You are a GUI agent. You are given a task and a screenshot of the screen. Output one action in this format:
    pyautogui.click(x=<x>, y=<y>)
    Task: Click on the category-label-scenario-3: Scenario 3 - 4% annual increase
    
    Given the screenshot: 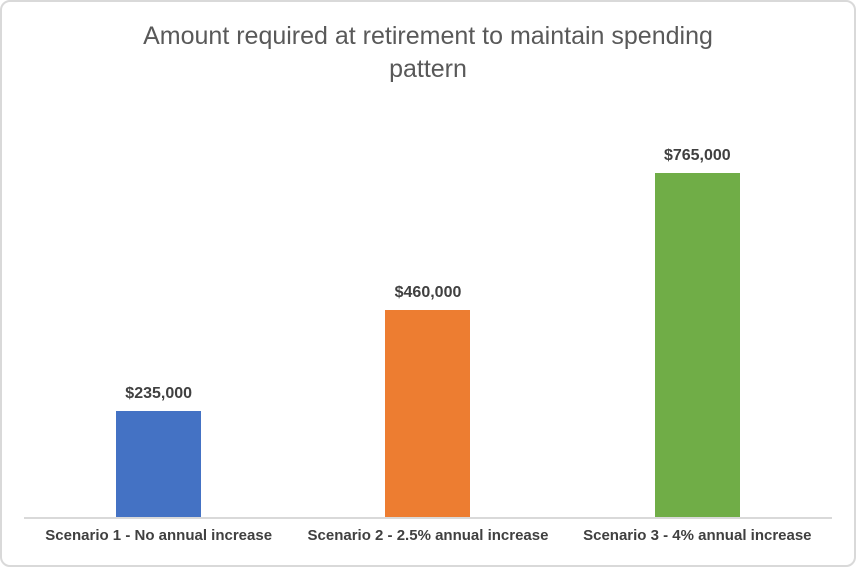 What is the action you would take?
    pyautogui.click(x=697, y=535)
    